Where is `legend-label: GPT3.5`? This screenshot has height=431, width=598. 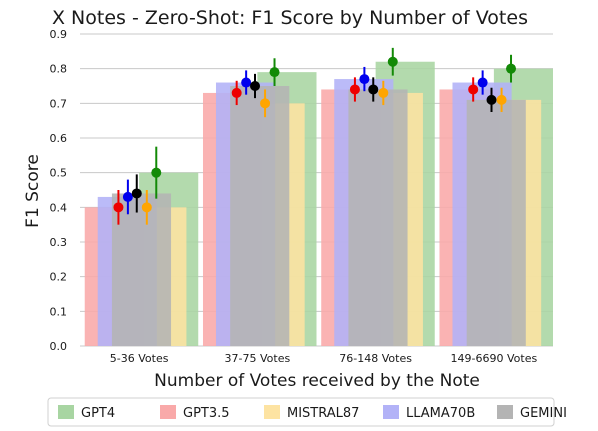 legend-label: GPT3.5 is located at coordinates (206, 413).